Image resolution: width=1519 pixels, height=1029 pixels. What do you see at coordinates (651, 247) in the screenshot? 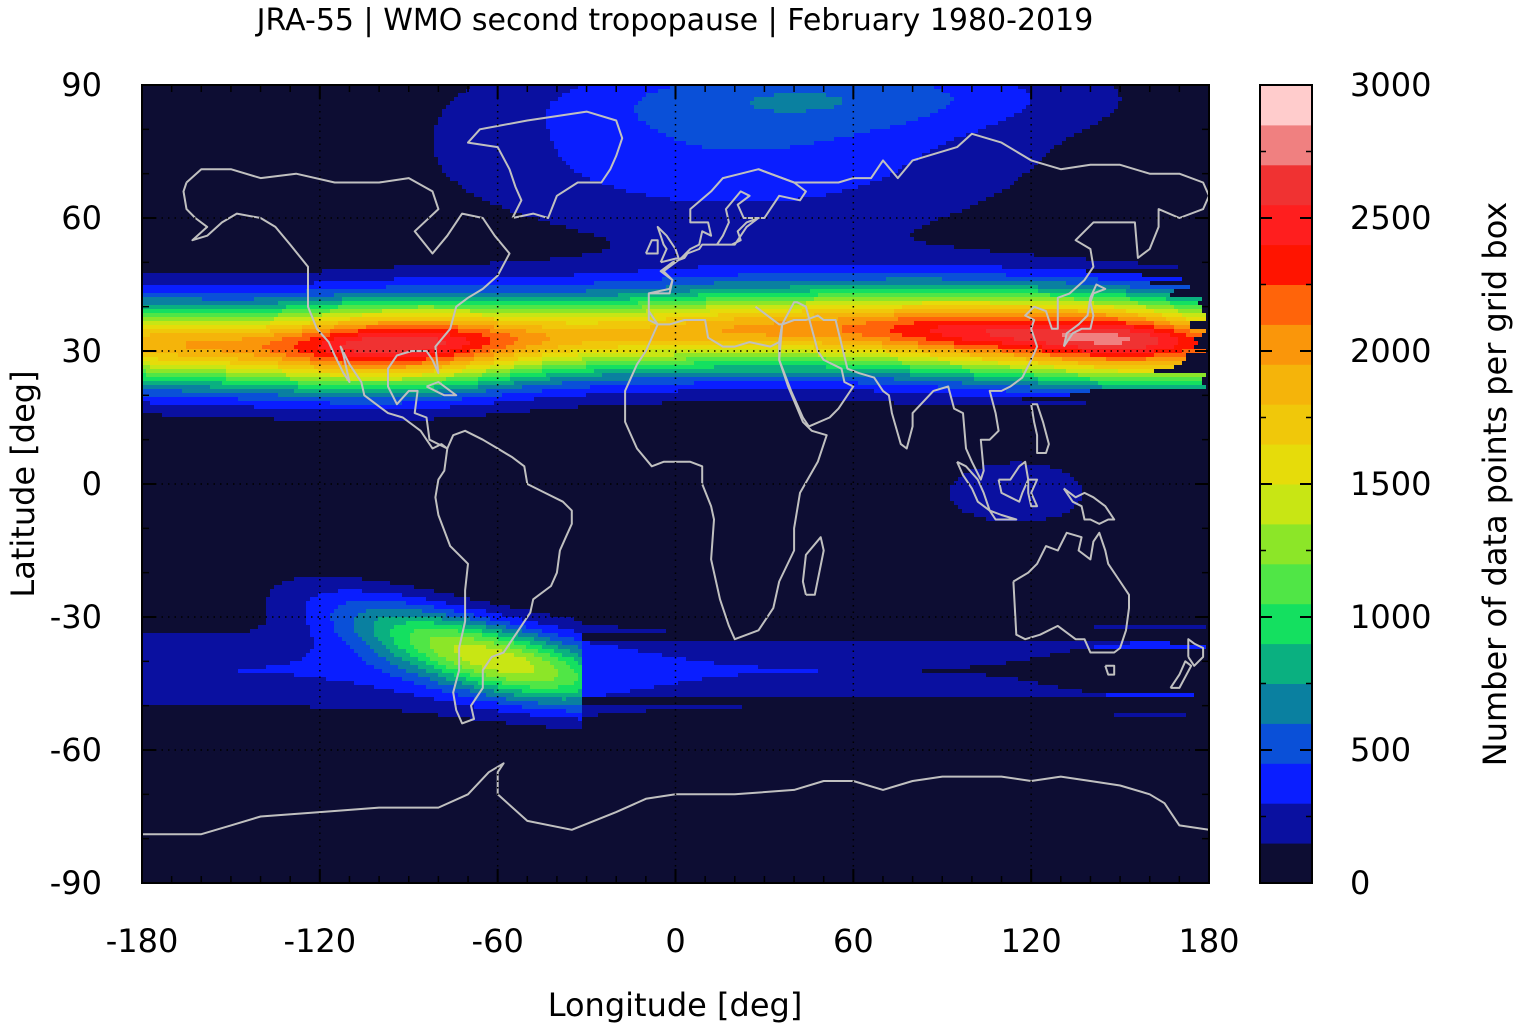
I see `coastline-path` at bounding box center [651, 247].